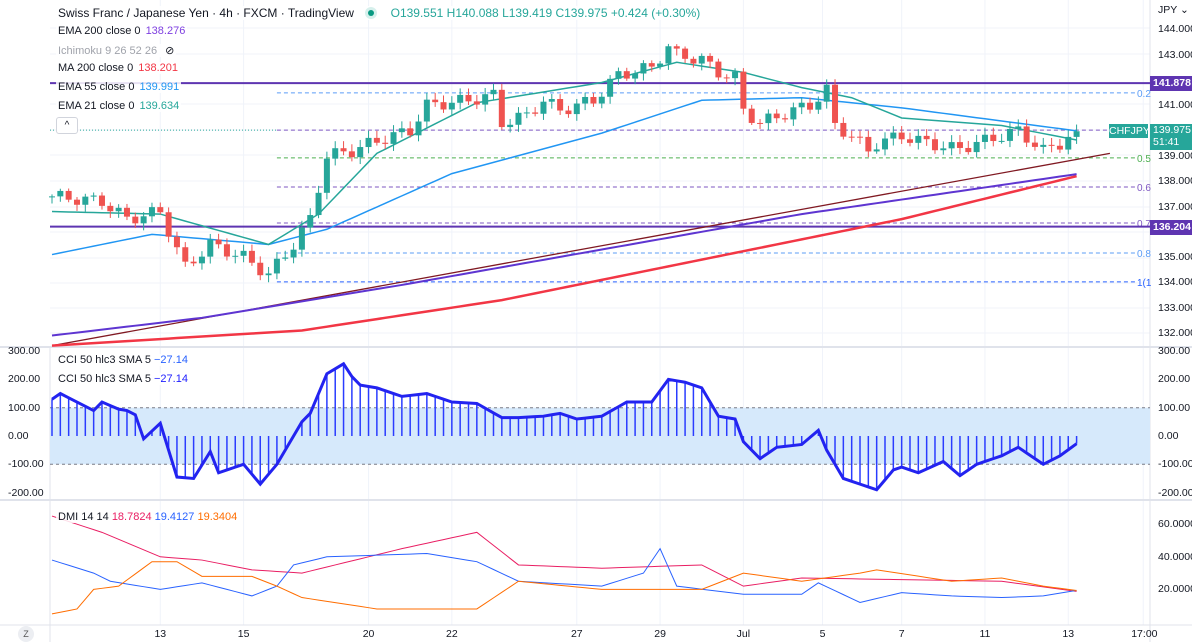 This screenshot has height=642, width=1192. Describe the element at coordinates (26, 464) in the screenshot. I see `cci-axis-tick-left: -100.00` at that location.